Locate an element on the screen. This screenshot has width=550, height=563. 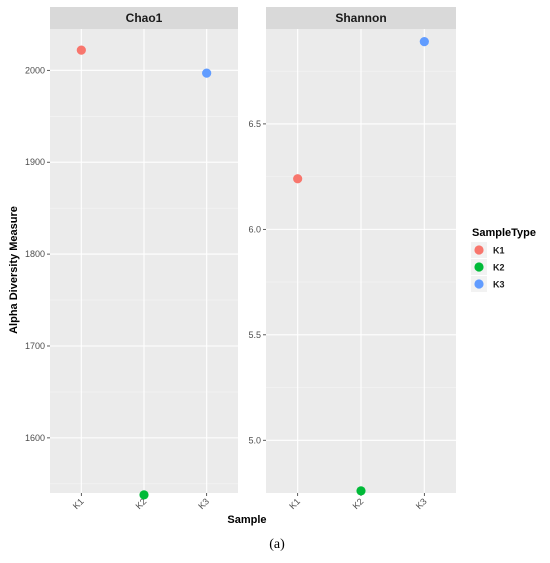
y-tick-label: 1800 is located at coordinates (35, 254).